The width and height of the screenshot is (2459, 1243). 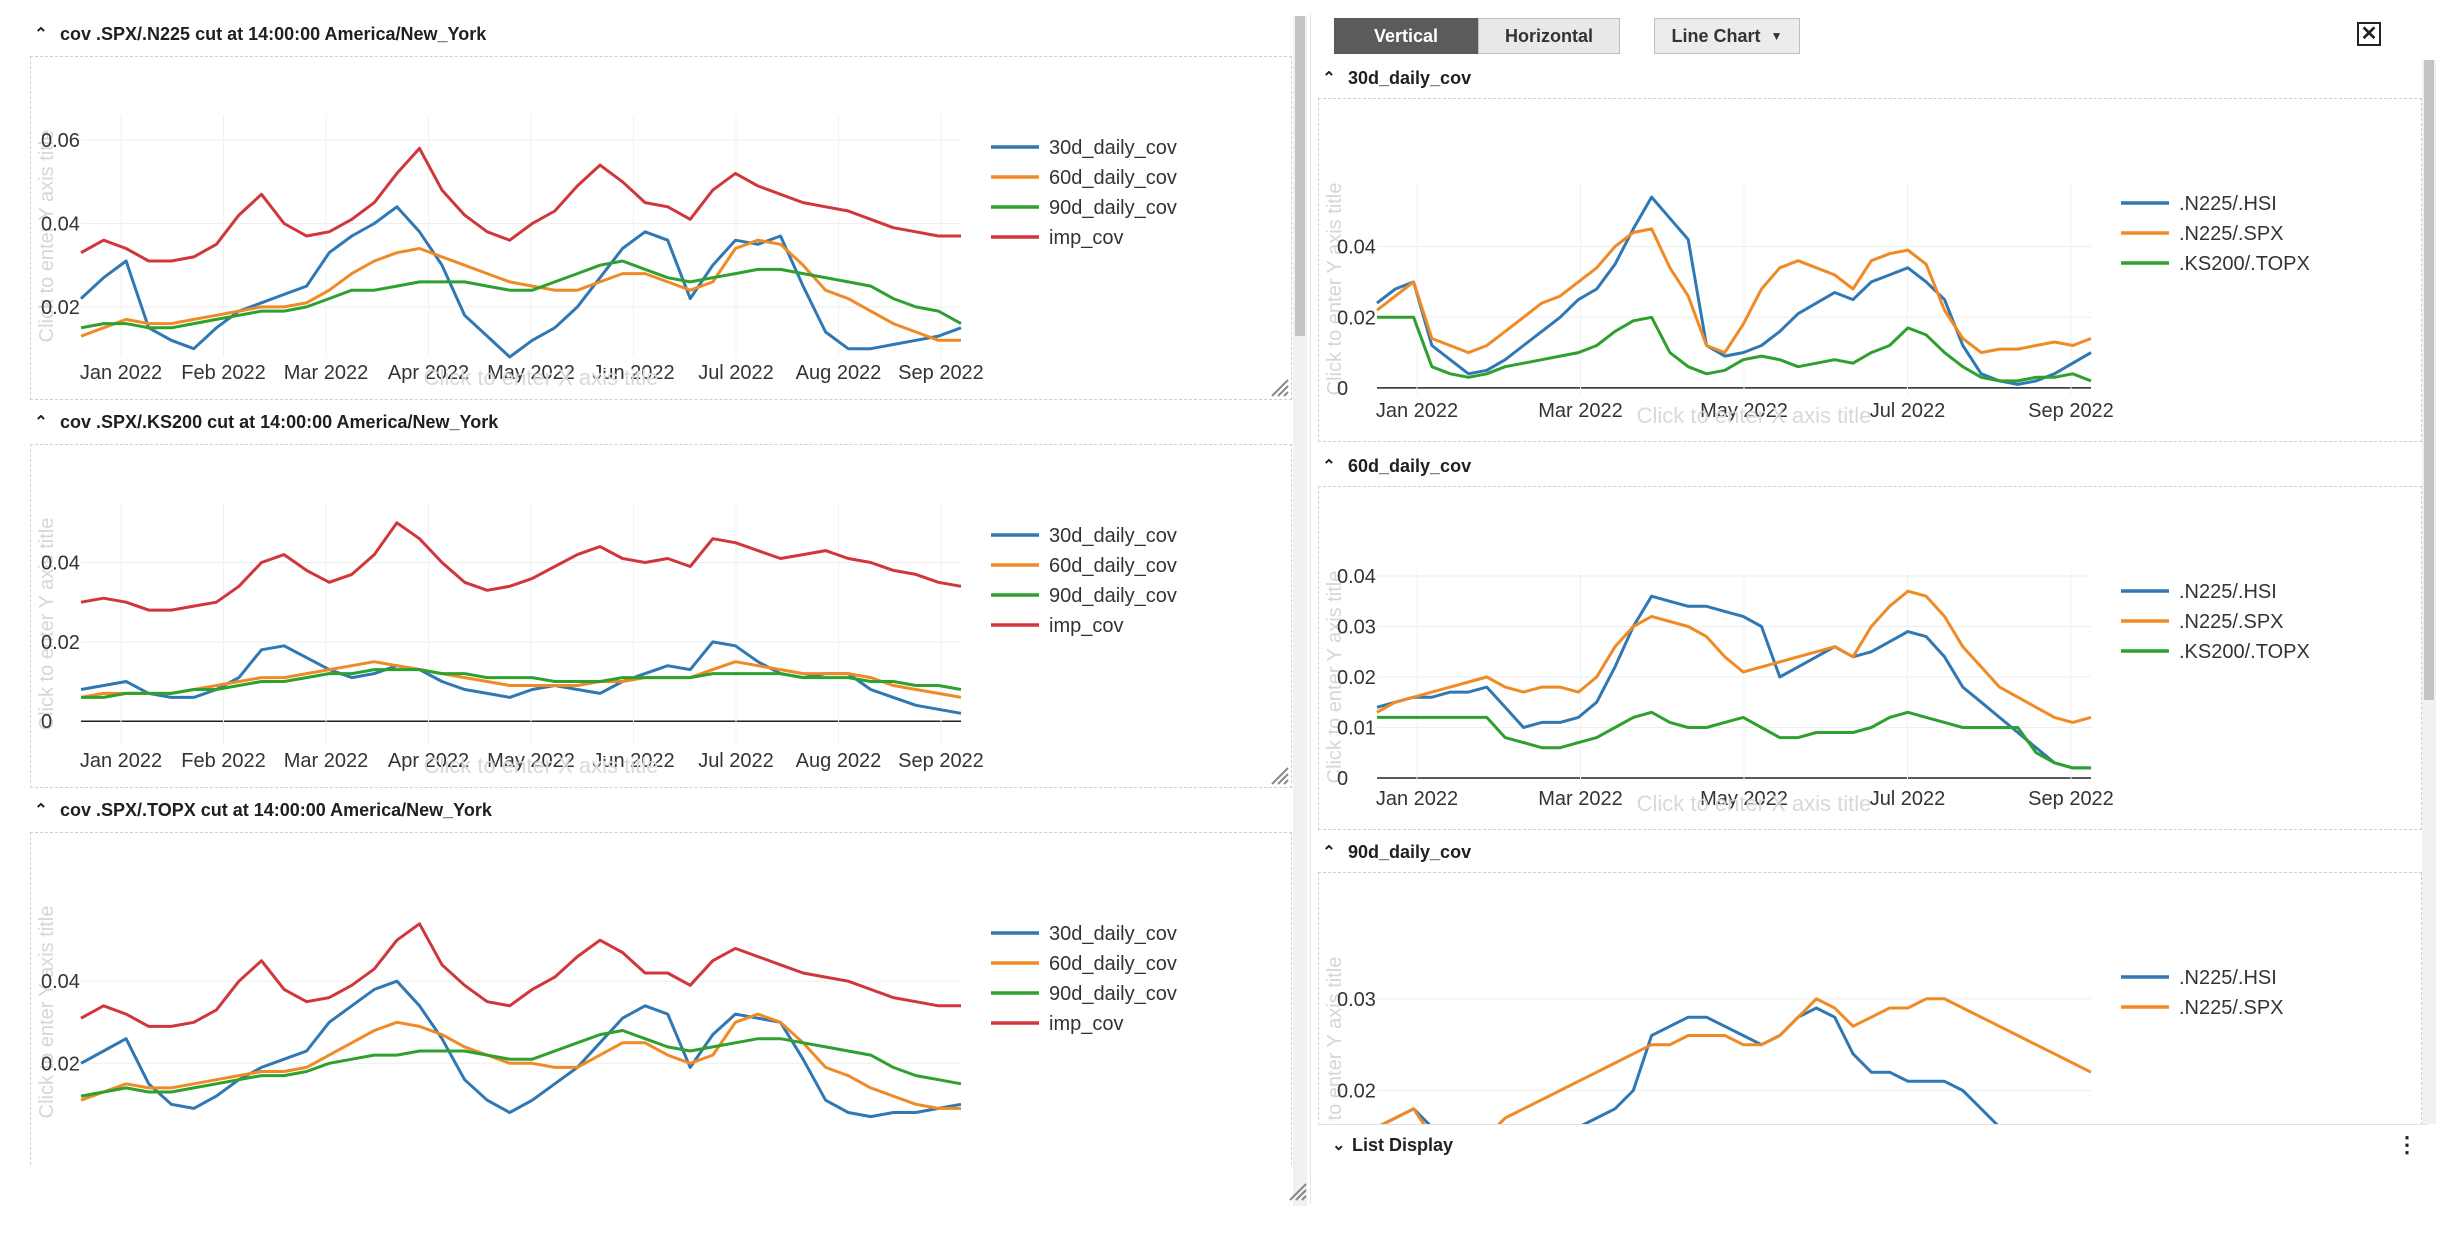 What do you see at coordinates (1406, 36) in the screenshot?
I see `vertical-layout-button: Vertical` at bounding box center [1406, 36].